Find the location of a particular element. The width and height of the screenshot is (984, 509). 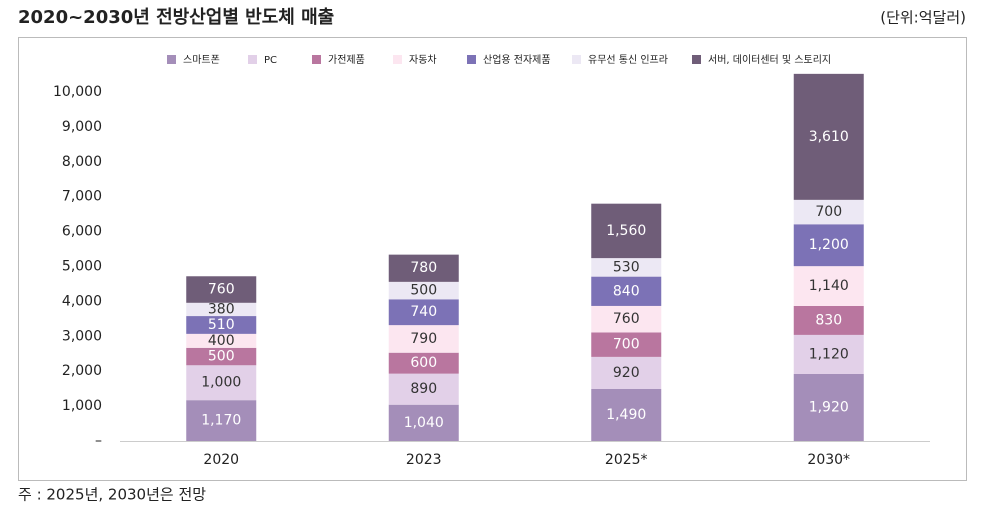

value-label: 510 is located at coordinates (221, 325).